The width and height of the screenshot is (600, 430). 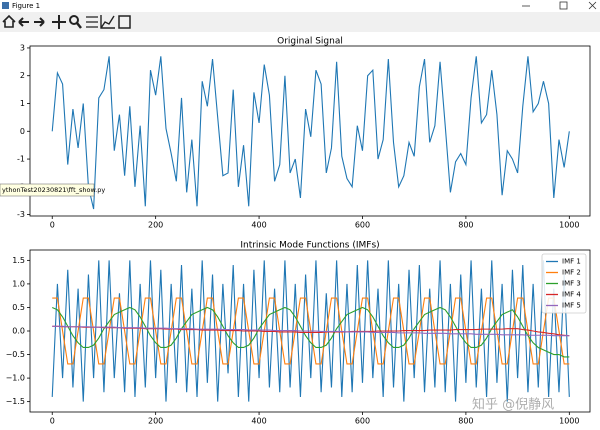 I want to click on legend-label: IMF 1, so click(x=571, y=262).